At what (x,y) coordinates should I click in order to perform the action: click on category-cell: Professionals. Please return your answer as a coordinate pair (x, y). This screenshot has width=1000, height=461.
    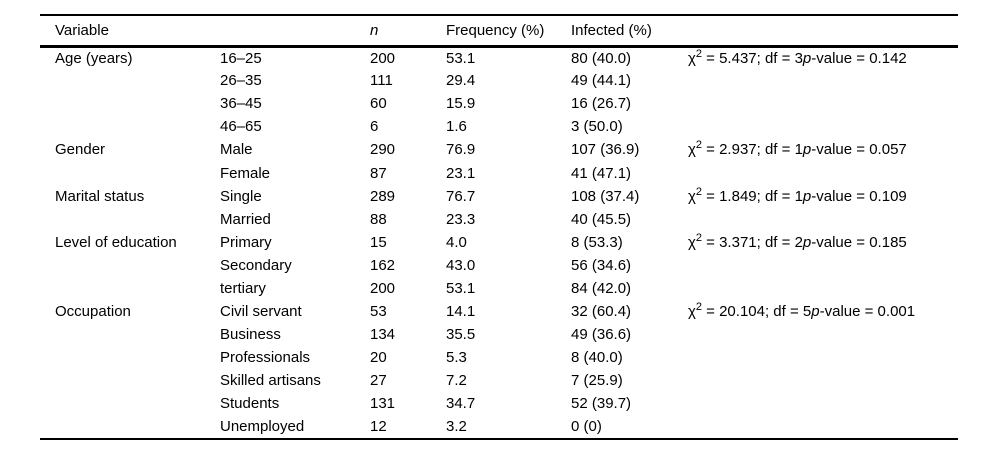
    Looking at the image, I should click on (265, 358).